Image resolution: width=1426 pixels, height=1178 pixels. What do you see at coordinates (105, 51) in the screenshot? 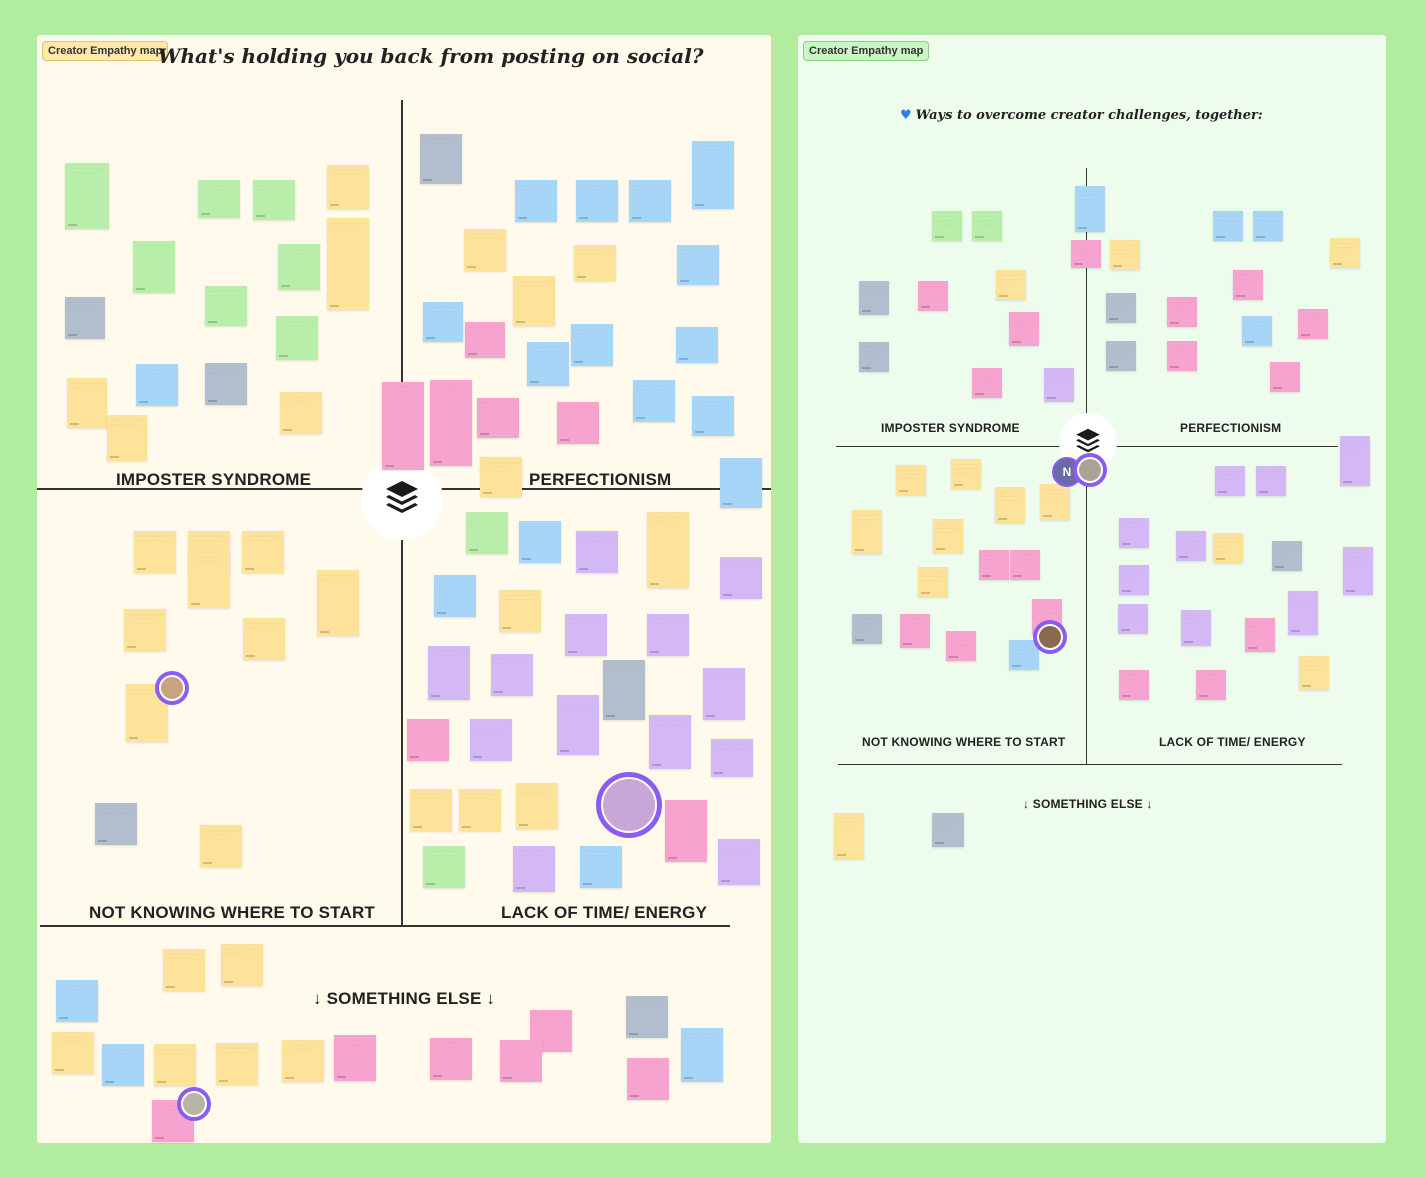
I see `left-board-tag: Creator Empathy map` at bounding box center [105, 51].